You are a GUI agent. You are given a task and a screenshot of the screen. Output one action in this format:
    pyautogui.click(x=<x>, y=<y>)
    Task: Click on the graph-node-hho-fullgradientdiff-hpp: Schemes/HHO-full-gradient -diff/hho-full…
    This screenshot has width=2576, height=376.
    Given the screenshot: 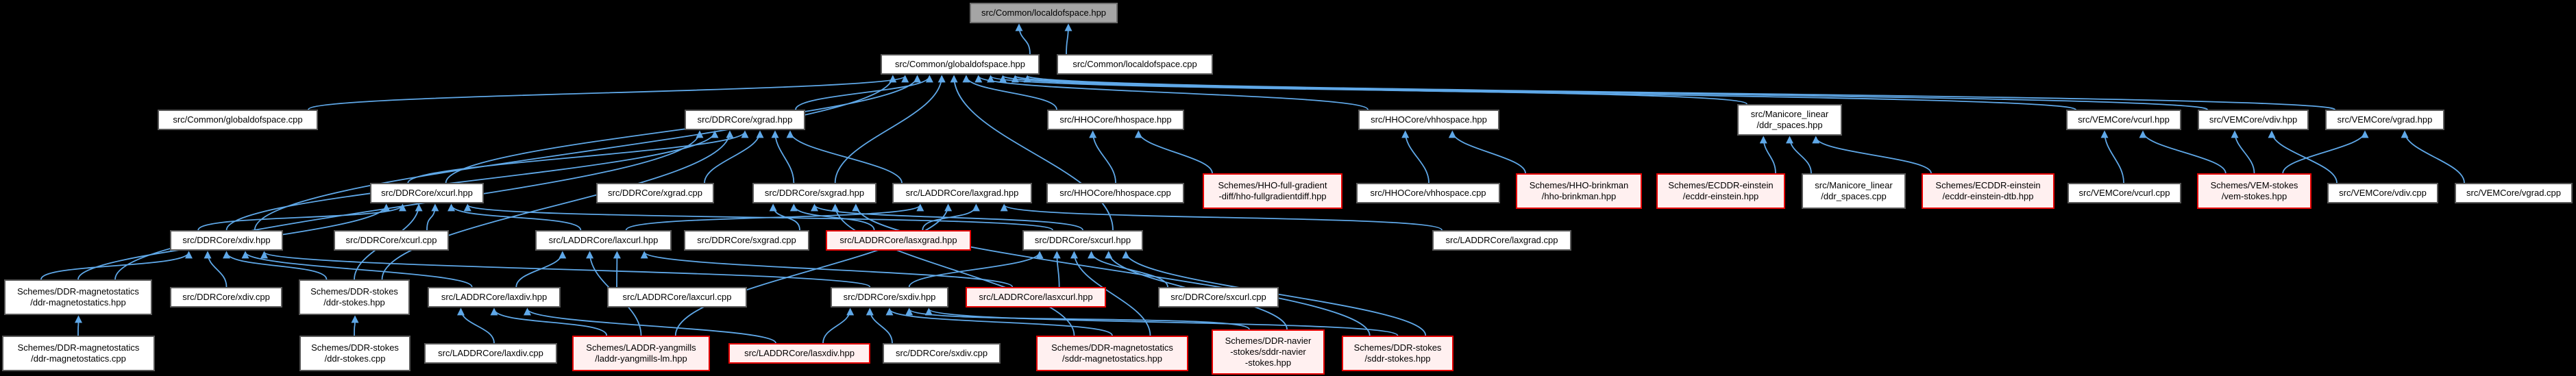 What is the action you would take?
    pyautogui.click(x=1273, y=191)
    